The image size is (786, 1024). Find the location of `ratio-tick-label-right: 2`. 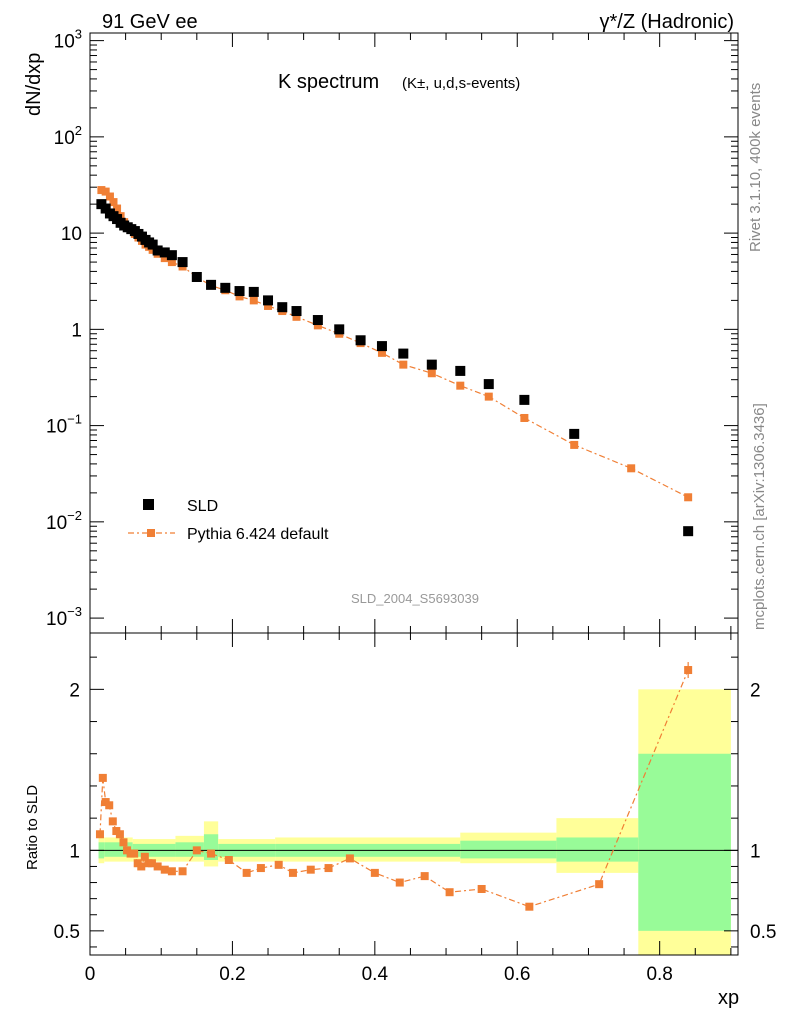

ratio-tick-label-right: 2 is located at coordinates (755, 690).